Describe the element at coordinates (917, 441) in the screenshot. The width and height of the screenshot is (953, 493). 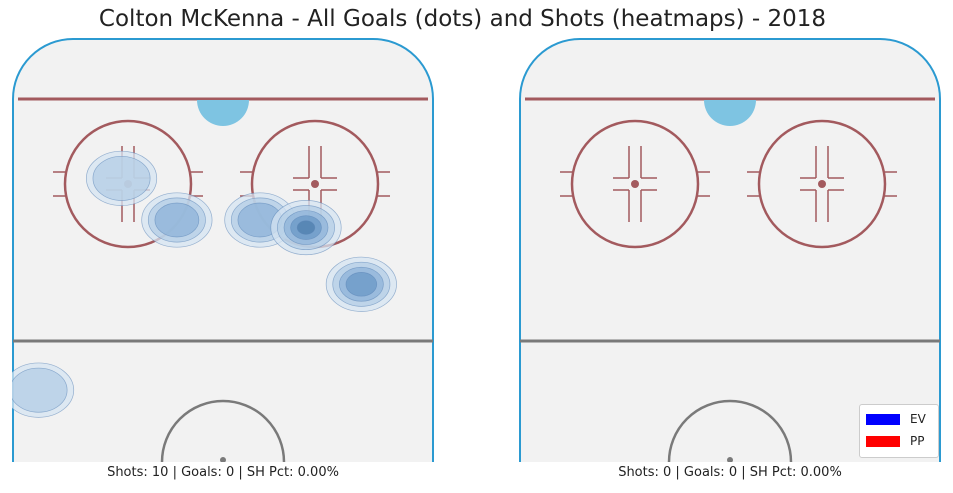
I see `legend-label-pp: PP` at that location.